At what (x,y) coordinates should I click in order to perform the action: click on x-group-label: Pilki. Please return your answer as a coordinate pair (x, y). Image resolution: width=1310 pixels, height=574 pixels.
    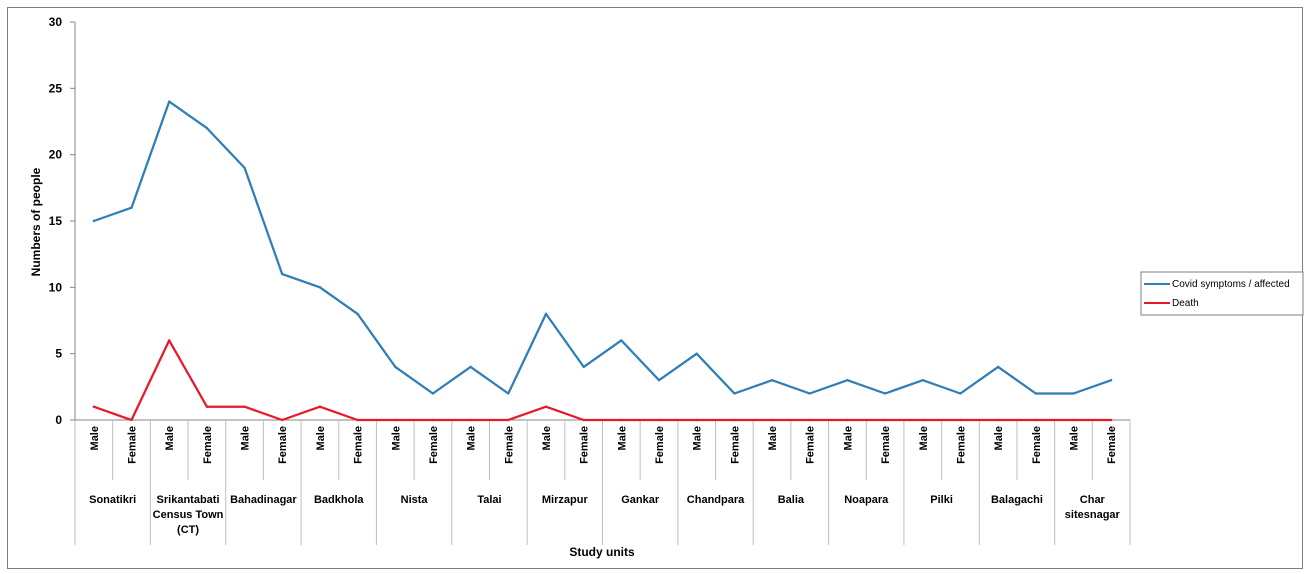
    Looking at the image, I should click on (941, 500).